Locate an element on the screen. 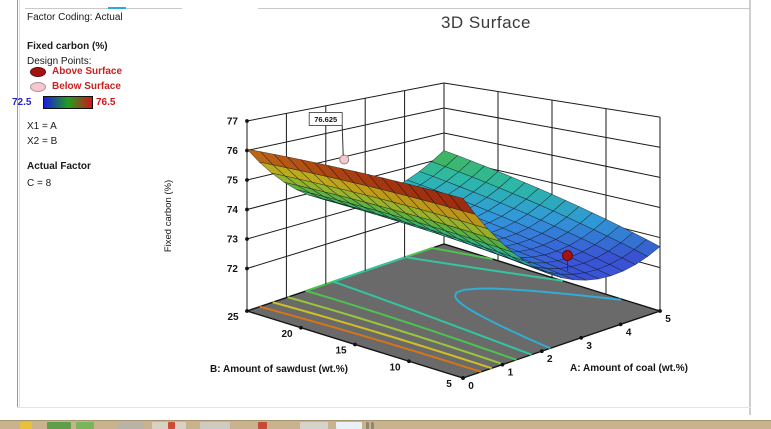 The height and width of the screenshot is (429, 771). svg-text: 2 is located at coordinates (550, 359).